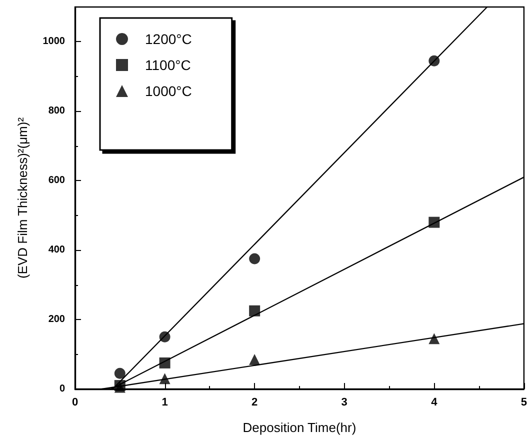 The width and height of the screenshot is (530, 442). Describe the element at coordinates (57, 111) in the screenshot. I see `y-tick-label: 800` at that location.